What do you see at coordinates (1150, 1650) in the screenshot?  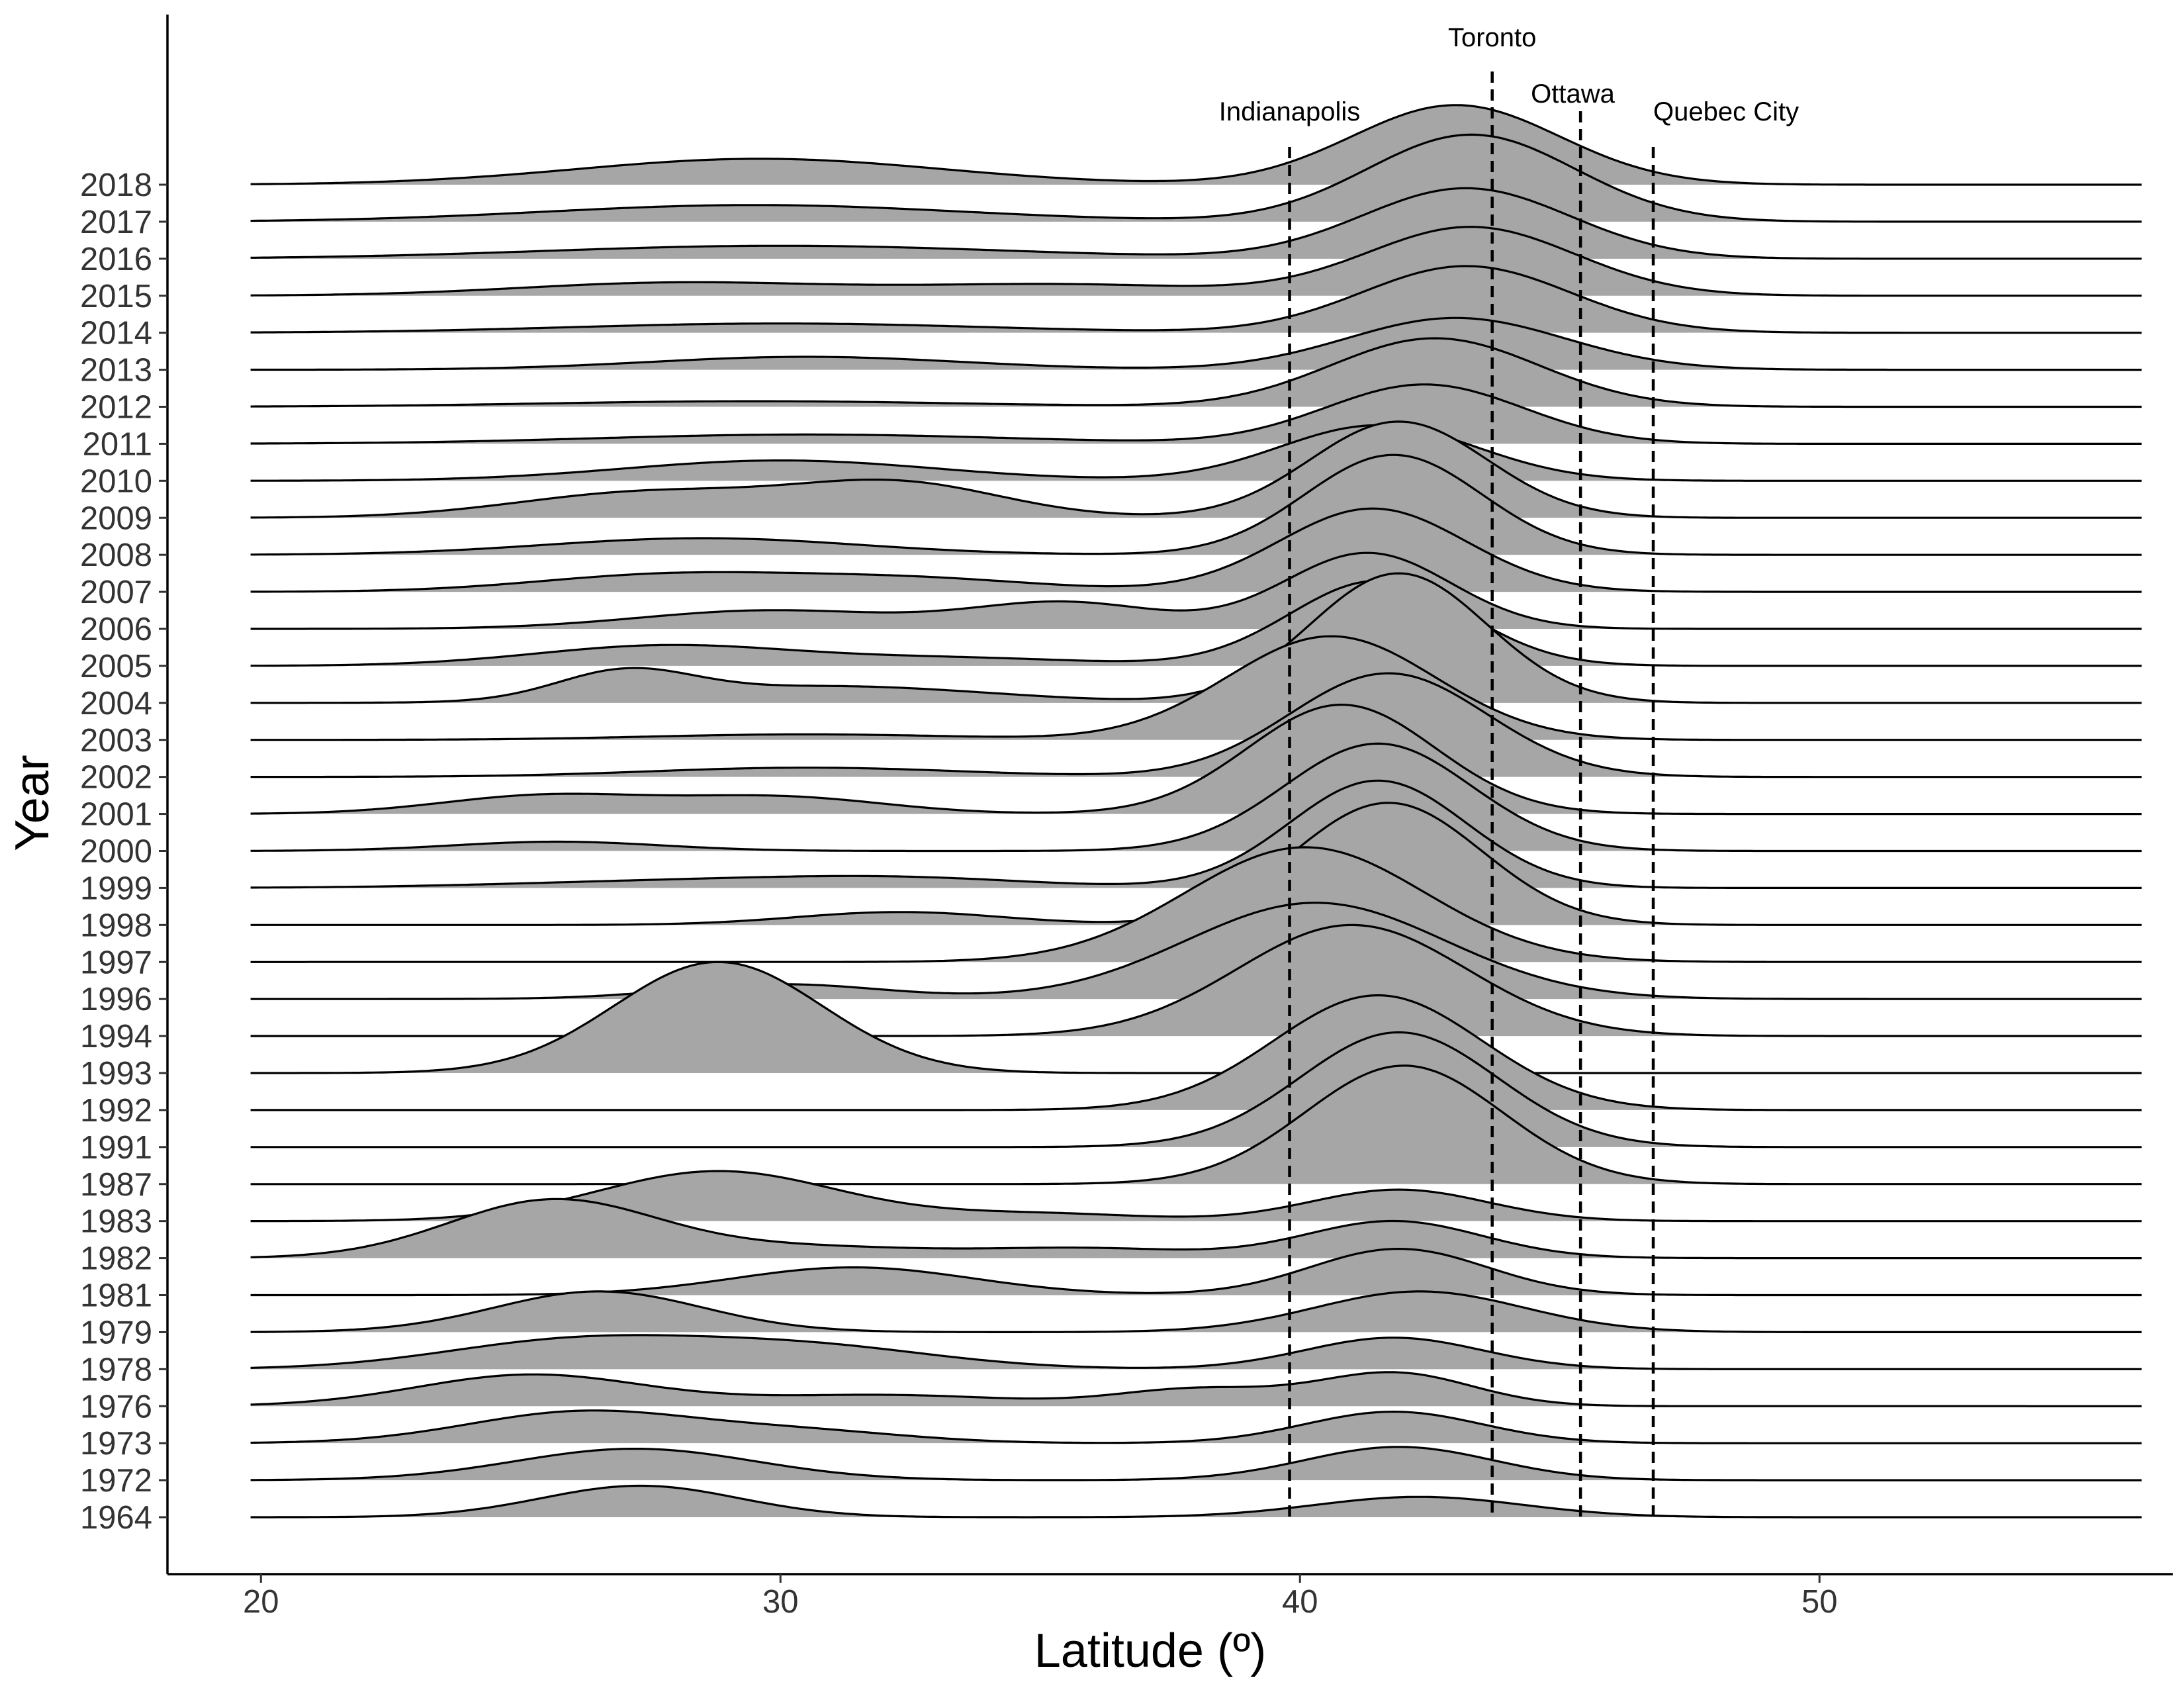 I see `x-axis-title: Latitude (º)` at bounding box center [1150, 1650].